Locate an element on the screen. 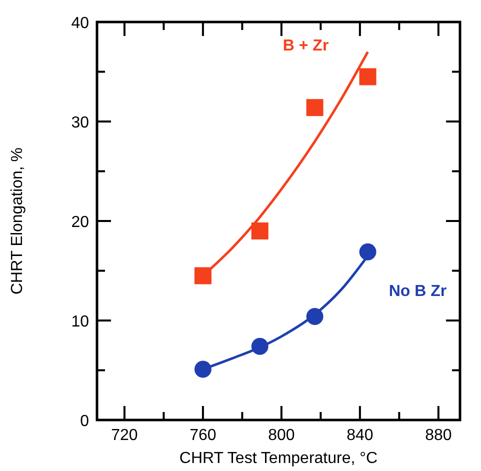 Image resolution: width=481 pixels, height=471 pixels. x-tick-label: 800 is located at coordinates (281, 435).